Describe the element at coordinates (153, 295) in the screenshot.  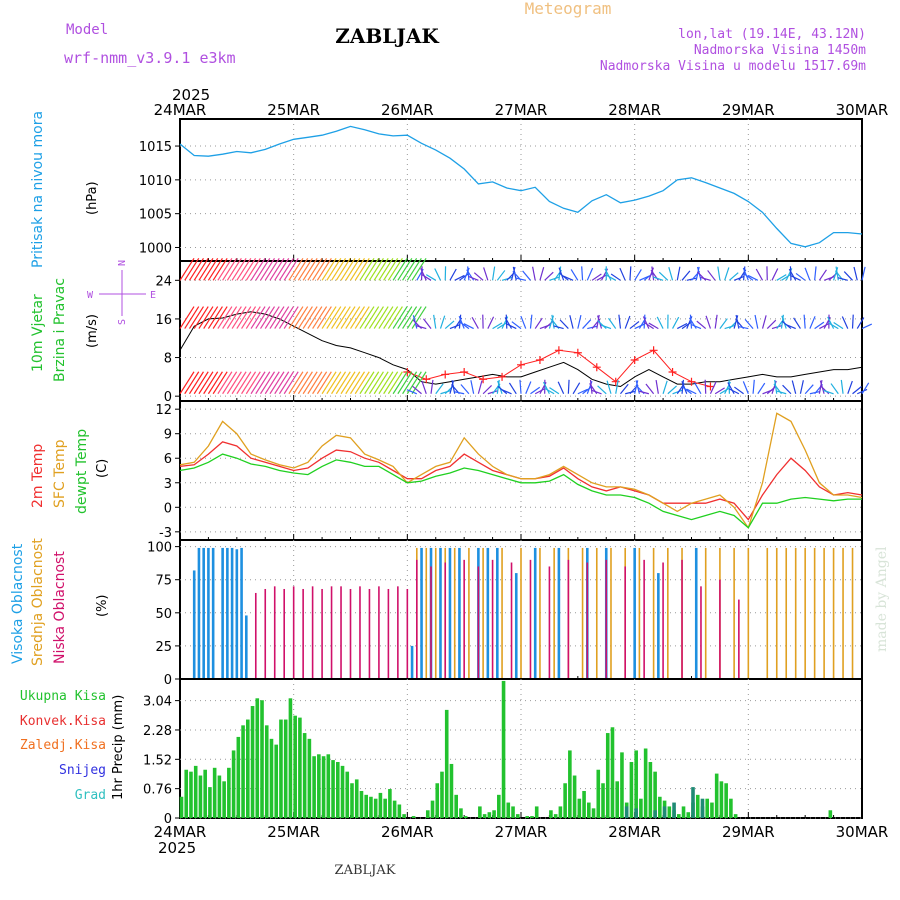
I see `compass-e: E` at that location.